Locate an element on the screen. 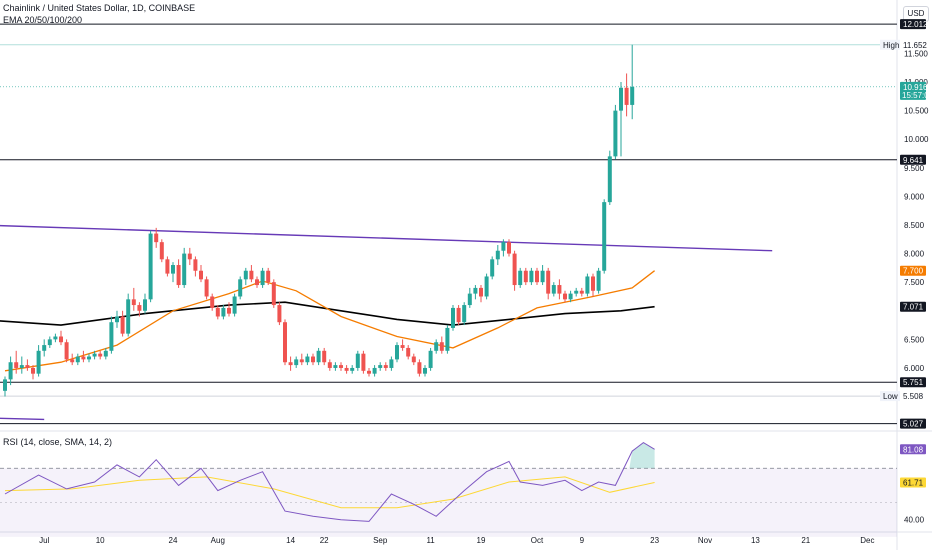 This screenshot has width=932, height=550. price-tag: 11.652 High is located at coordinates (903, 44).